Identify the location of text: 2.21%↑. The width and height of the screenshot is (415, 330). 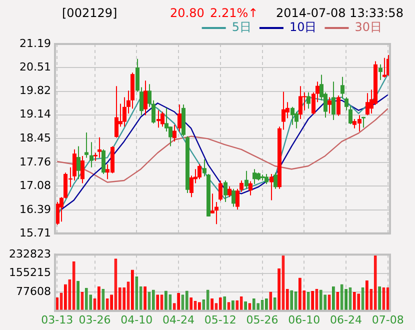
(234, 13).